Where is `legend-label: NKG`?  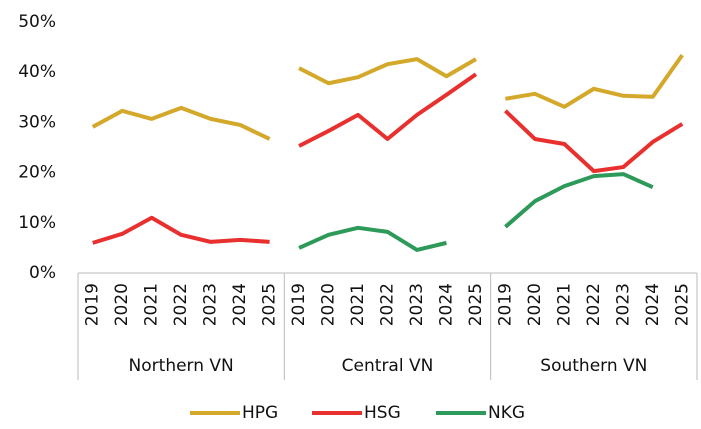 legend-label: NKG is located at coordinates (506, 413).